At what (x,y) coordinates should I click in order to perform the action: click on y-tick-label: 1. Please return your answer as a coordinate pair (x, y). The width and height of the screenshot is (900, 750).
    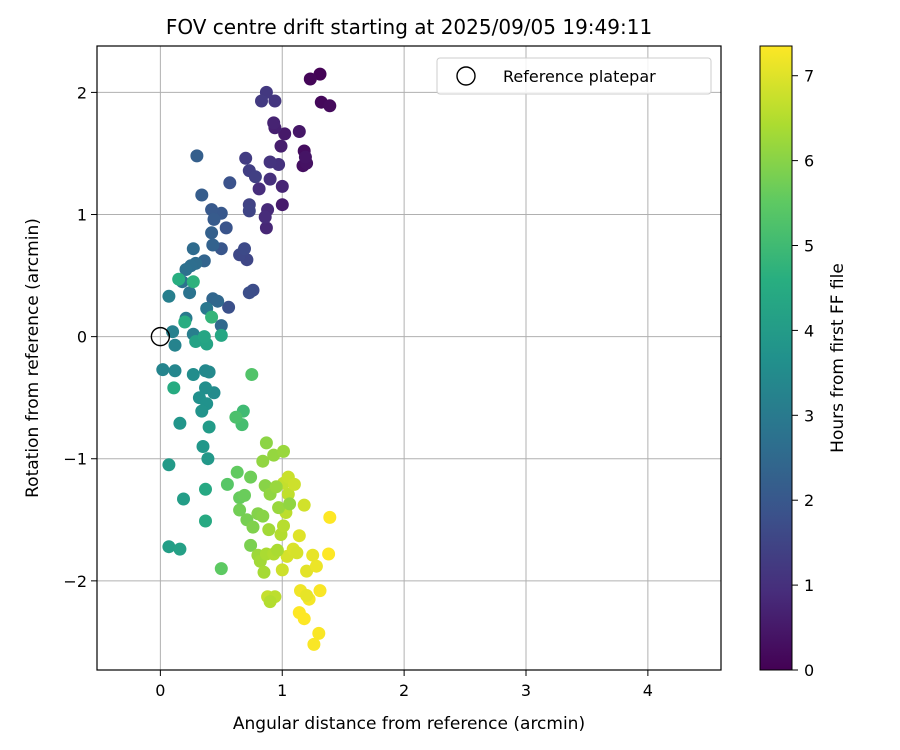
    Looking at the image, I should click on (82, 215).